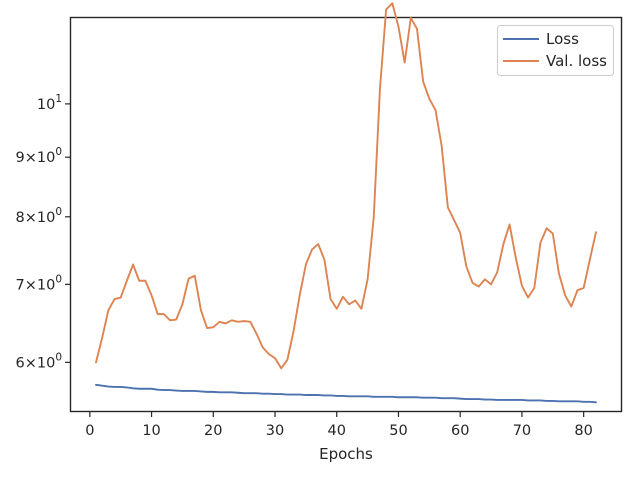 The image size is (640, 480). What do you see at coordinates (19, 158) in the screenshot?
I see `y-tick-mantissa: 9` at bounding box center [19, 158].